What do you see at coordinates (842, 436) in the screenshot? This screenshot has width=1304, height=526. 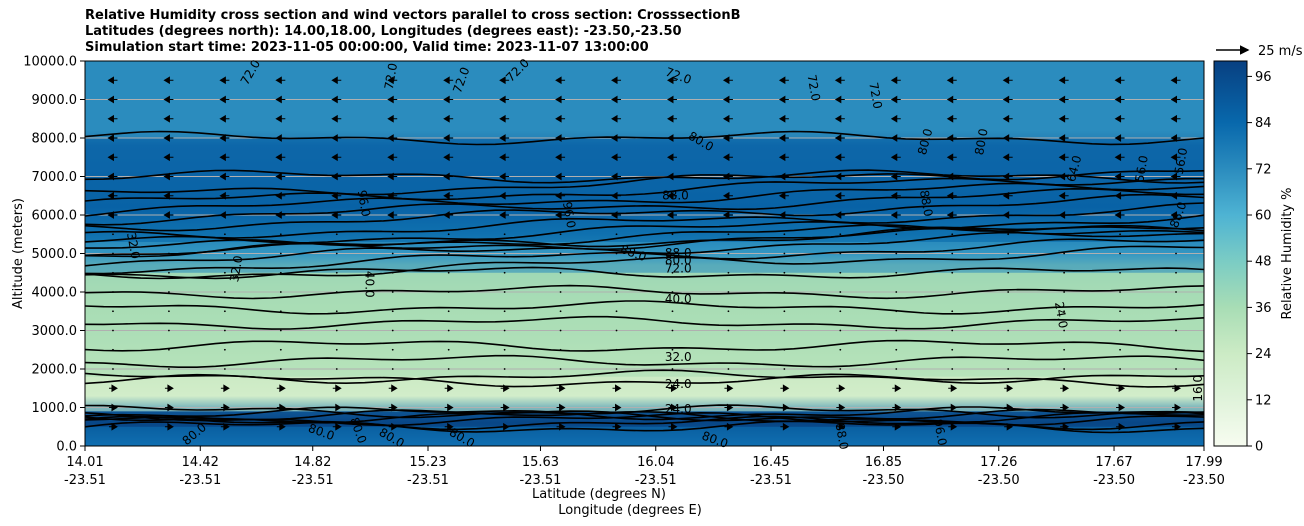 I see `contour-label: 88.0` at bounding box center [842, 436].